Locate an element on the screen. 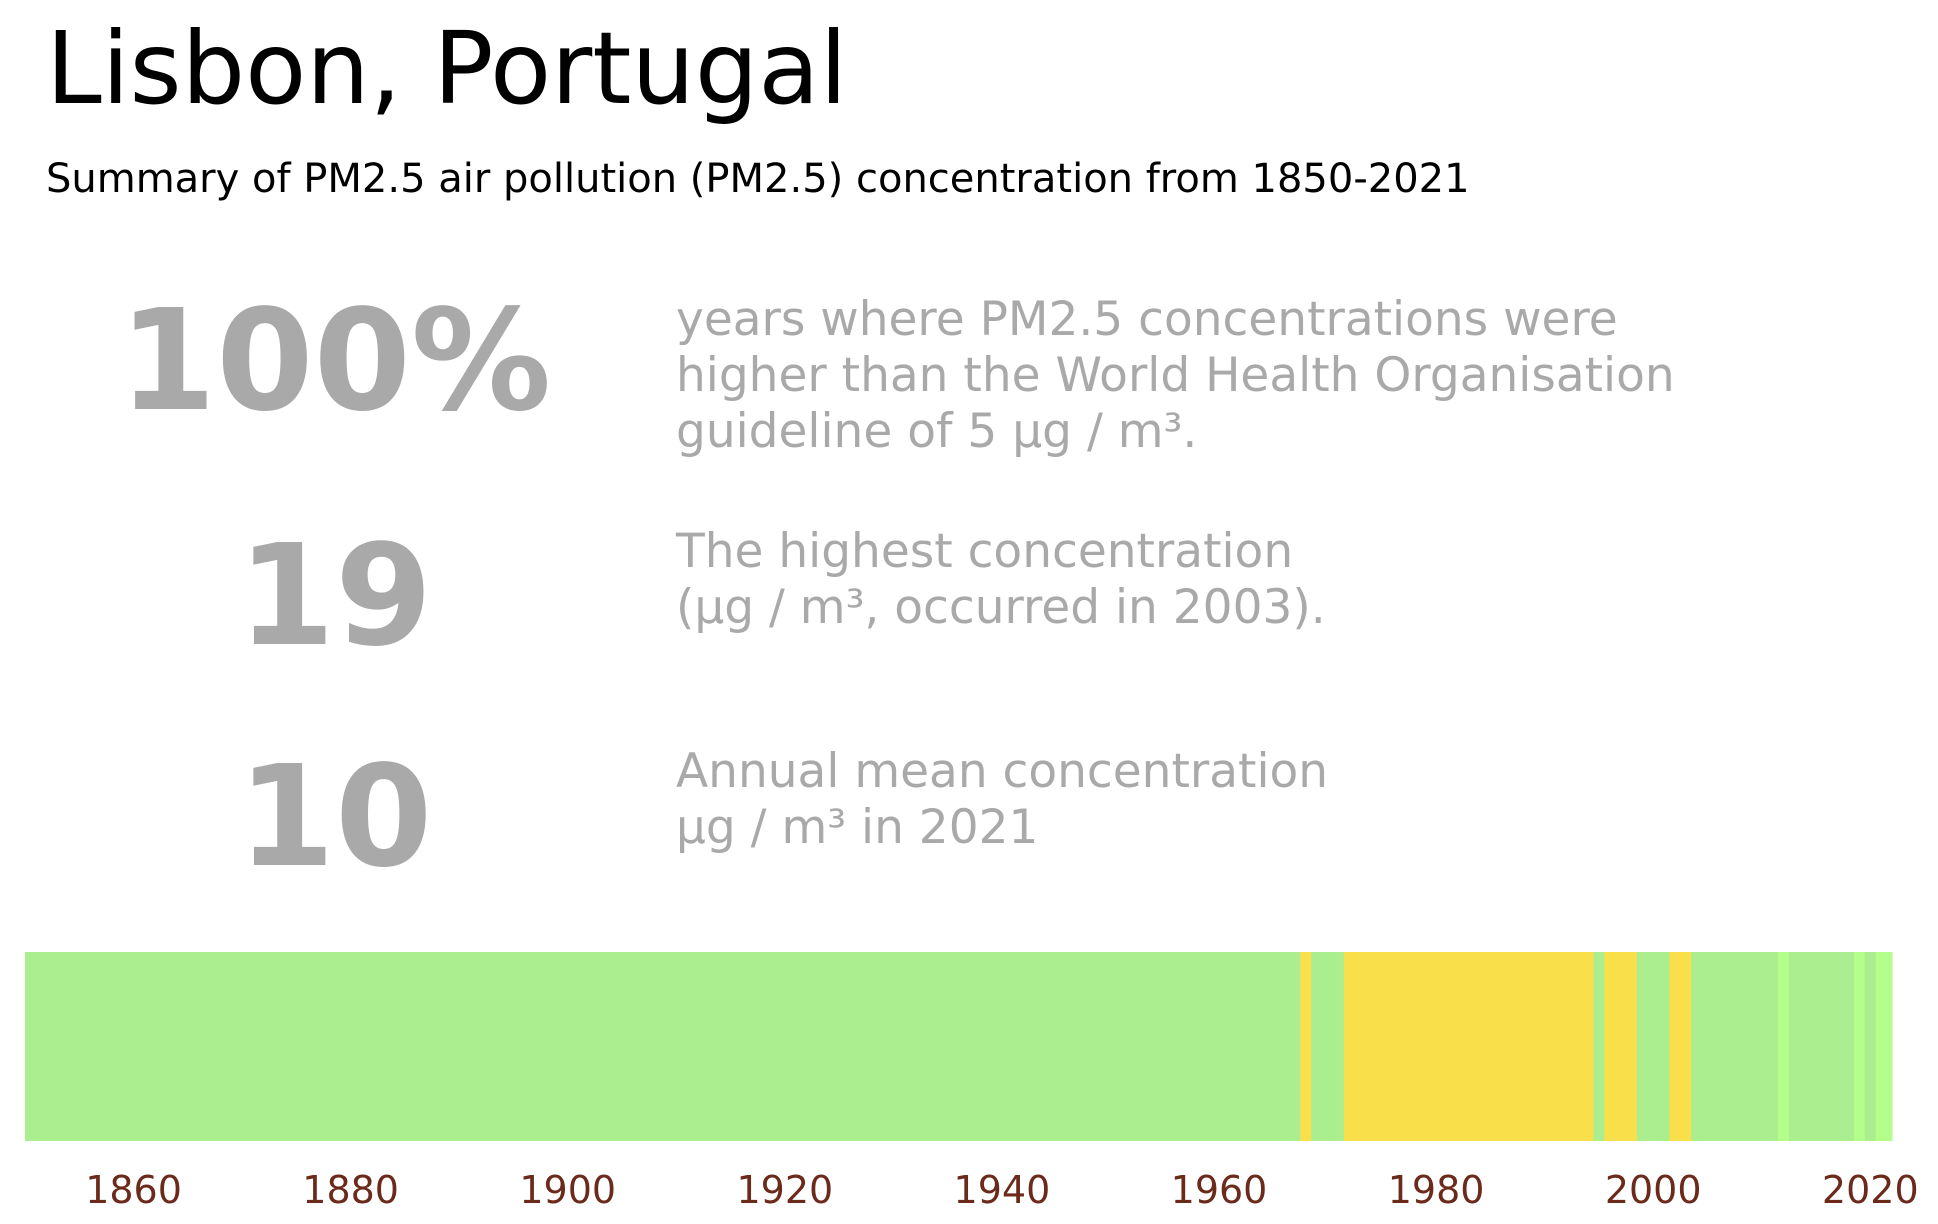 This screenshot has width=1938, height=1224. x-tick-label: 1900 is located at coordinates (567, 1190).